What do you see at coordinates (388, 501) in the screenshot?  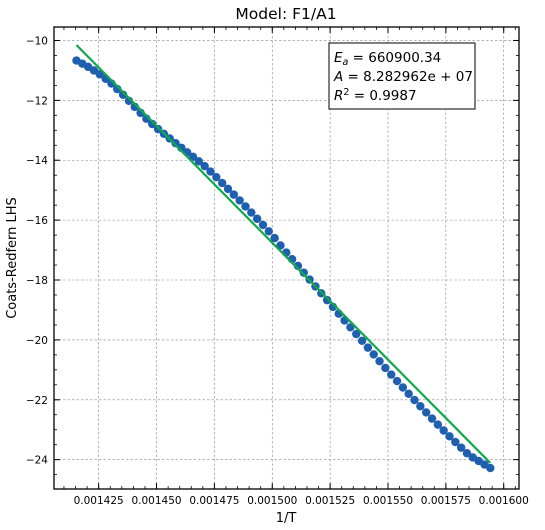 I see `x-tick-label: 0.001550` at bounding box center [388, 501].